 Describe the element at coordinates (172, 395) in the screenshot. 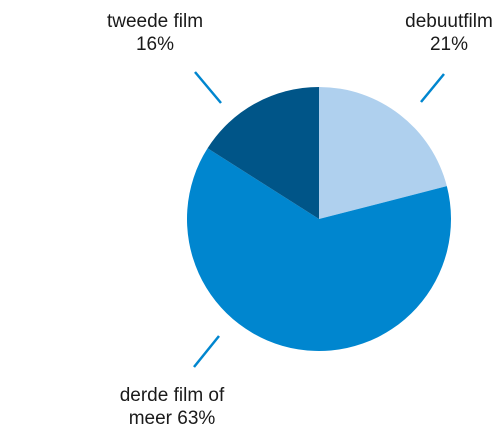

I see `slice-label-1-line-0: derde film of` at that location.